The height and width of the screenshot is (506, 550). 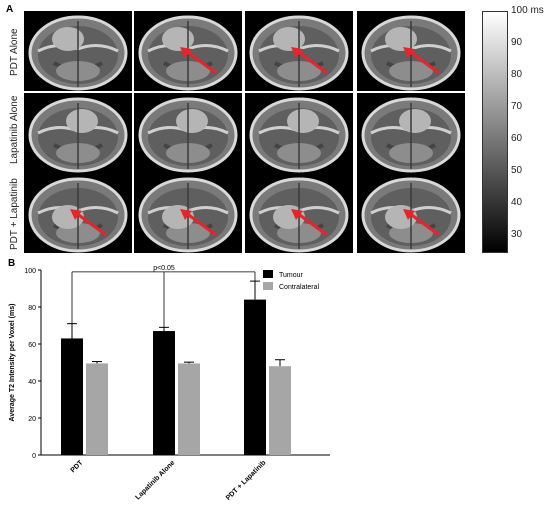 What do you see at coordinates (517, 42) in the screenshot?
I see `colorbar-tick-label: 90` at bounding box center [517, 42].